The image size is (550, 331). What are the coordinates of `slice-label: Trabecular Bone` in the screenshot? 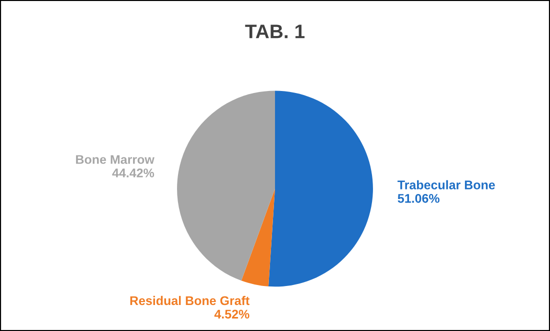 It's located at (446, 185).